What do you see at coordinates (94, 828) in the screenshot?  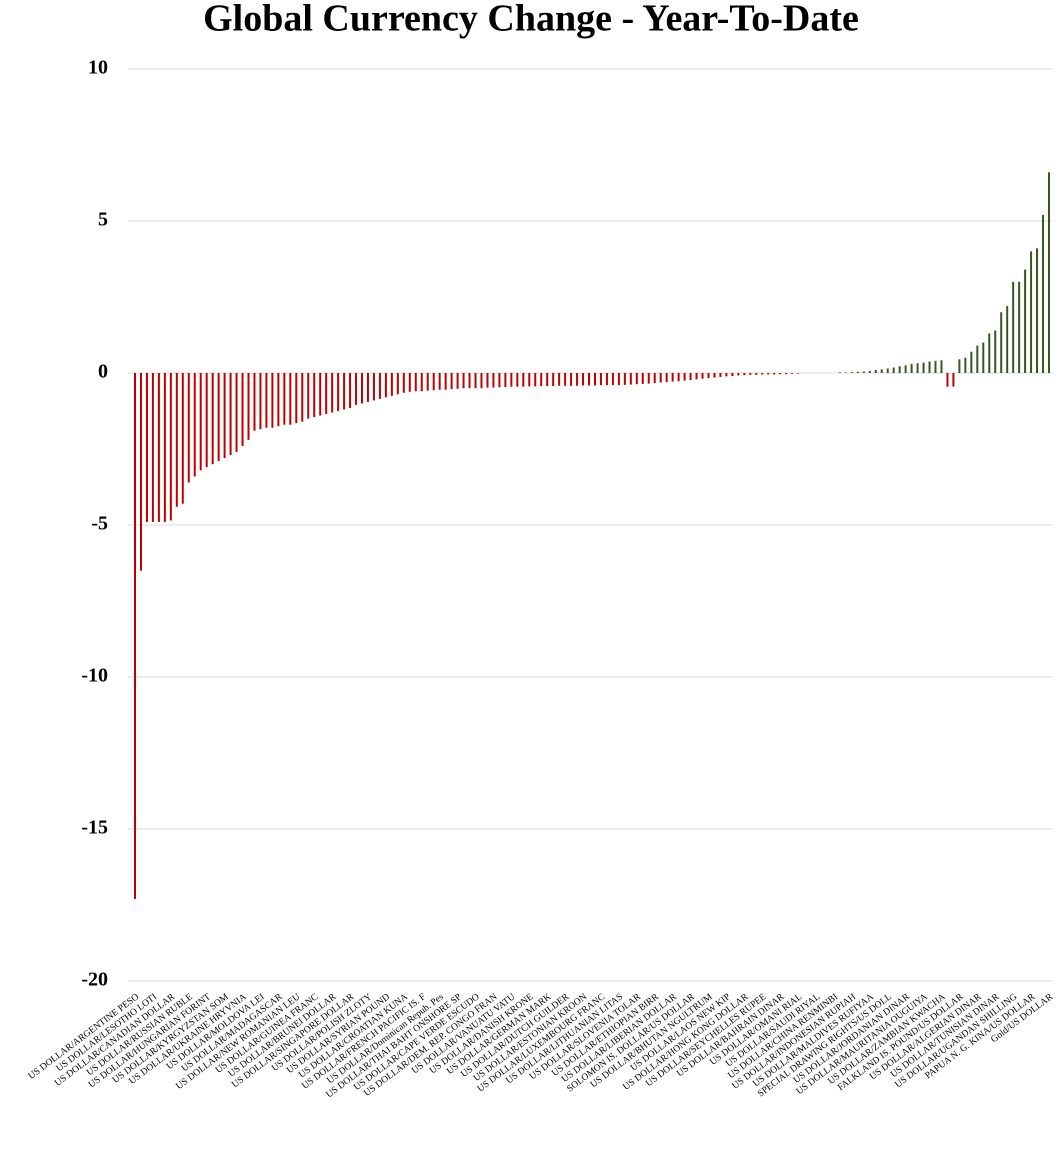 I see `y-tick-label: -15` at bounding box center [94, 828].